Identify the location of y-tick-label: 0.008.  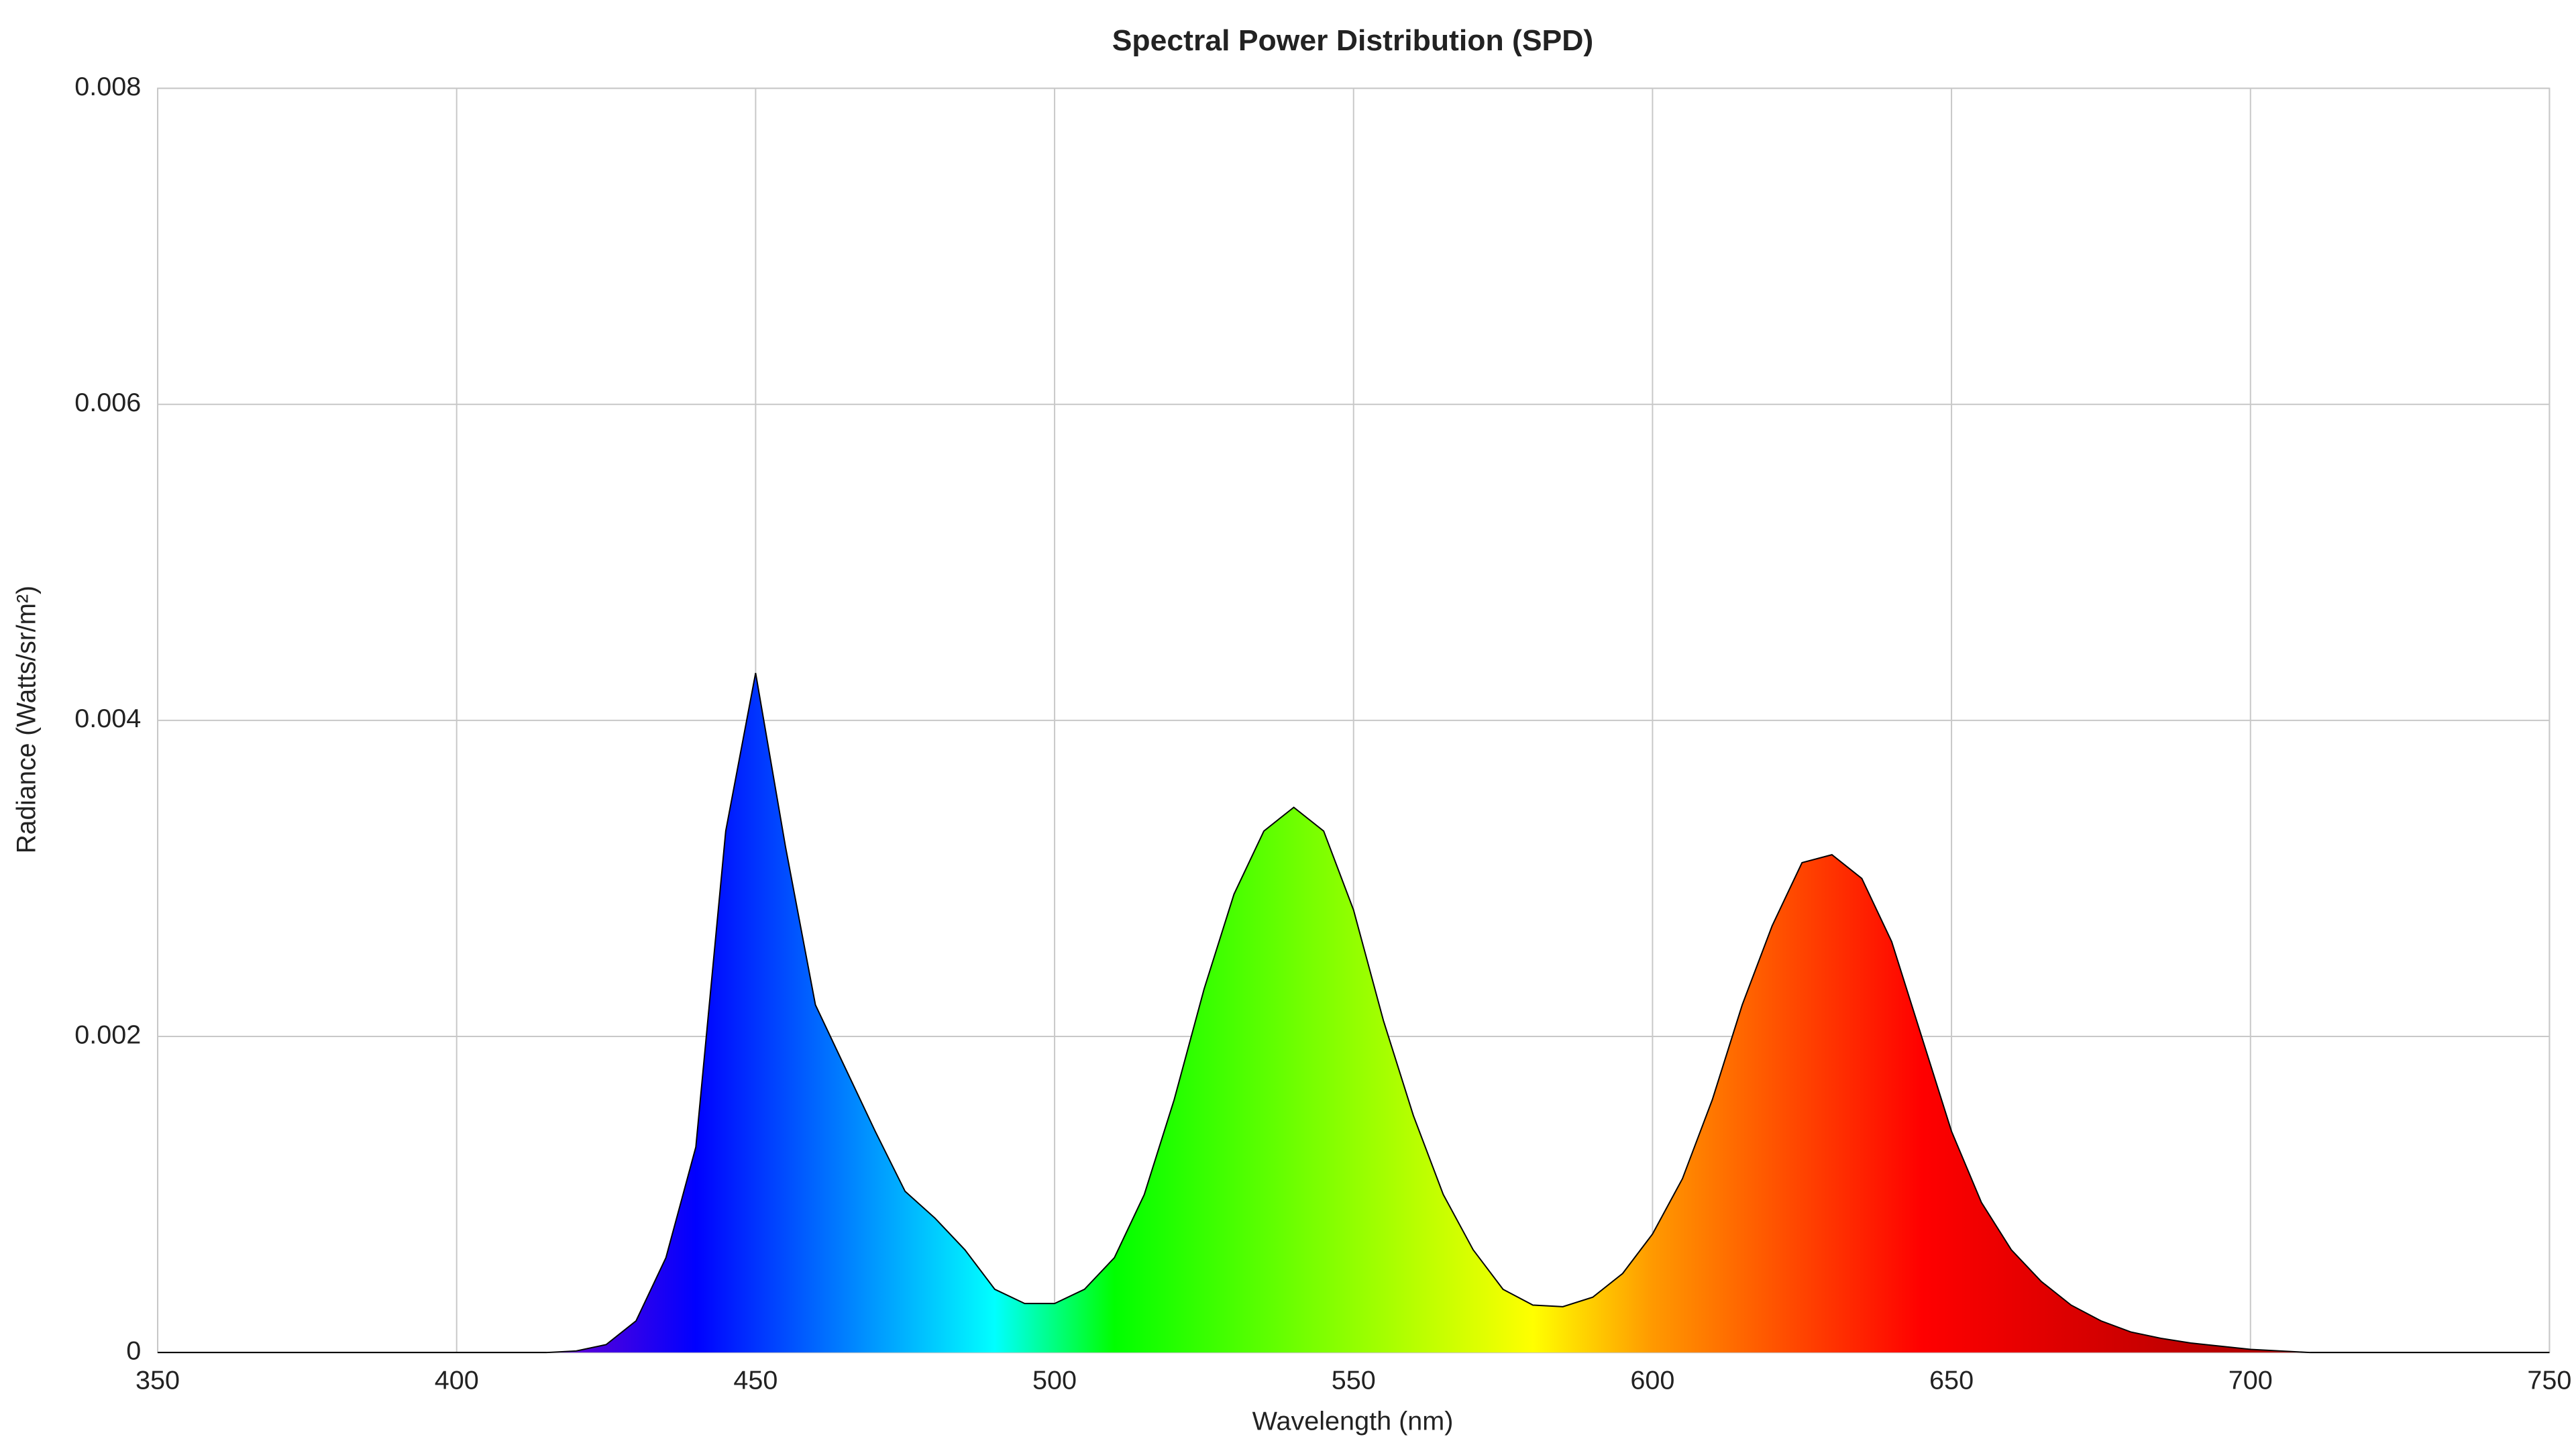
(107, 86).